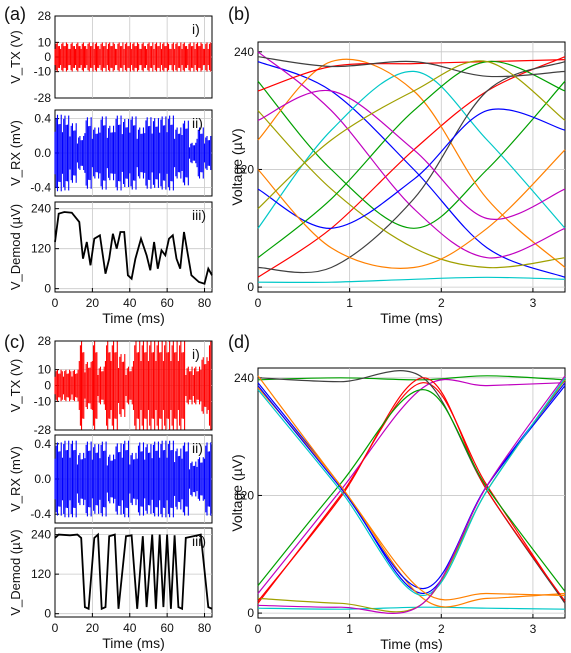 Image resolution: width=571 pixels, height=653 pixels. What do you see at coordinates (239, 342) in the screenshot?
I see `panel-label: (d)` at bounding box center [239, 342].